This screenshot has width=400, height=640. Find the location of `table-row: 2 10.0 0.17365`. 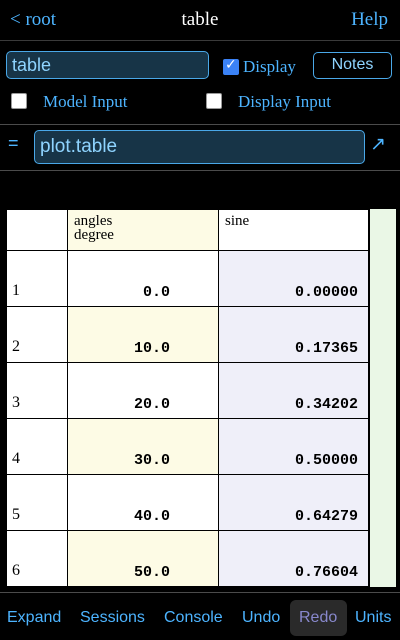

table-row: 2 10.0 0.17365 is located at coordinates (187, 334).